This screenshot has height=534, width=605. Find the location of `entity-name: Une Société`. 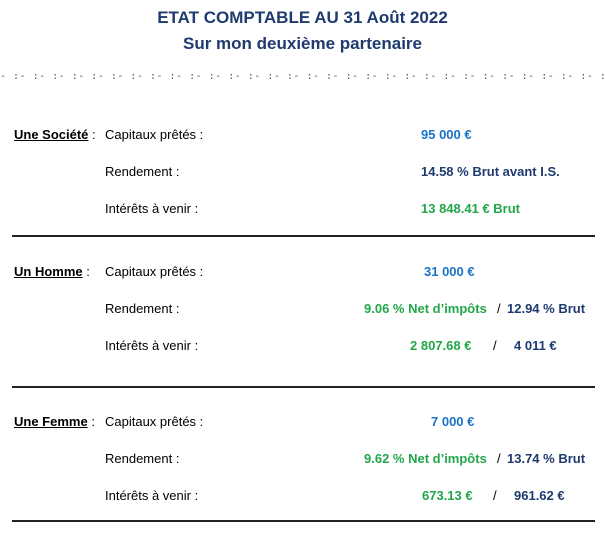

entity-name: Une Société is located at coordinates (51, 134).